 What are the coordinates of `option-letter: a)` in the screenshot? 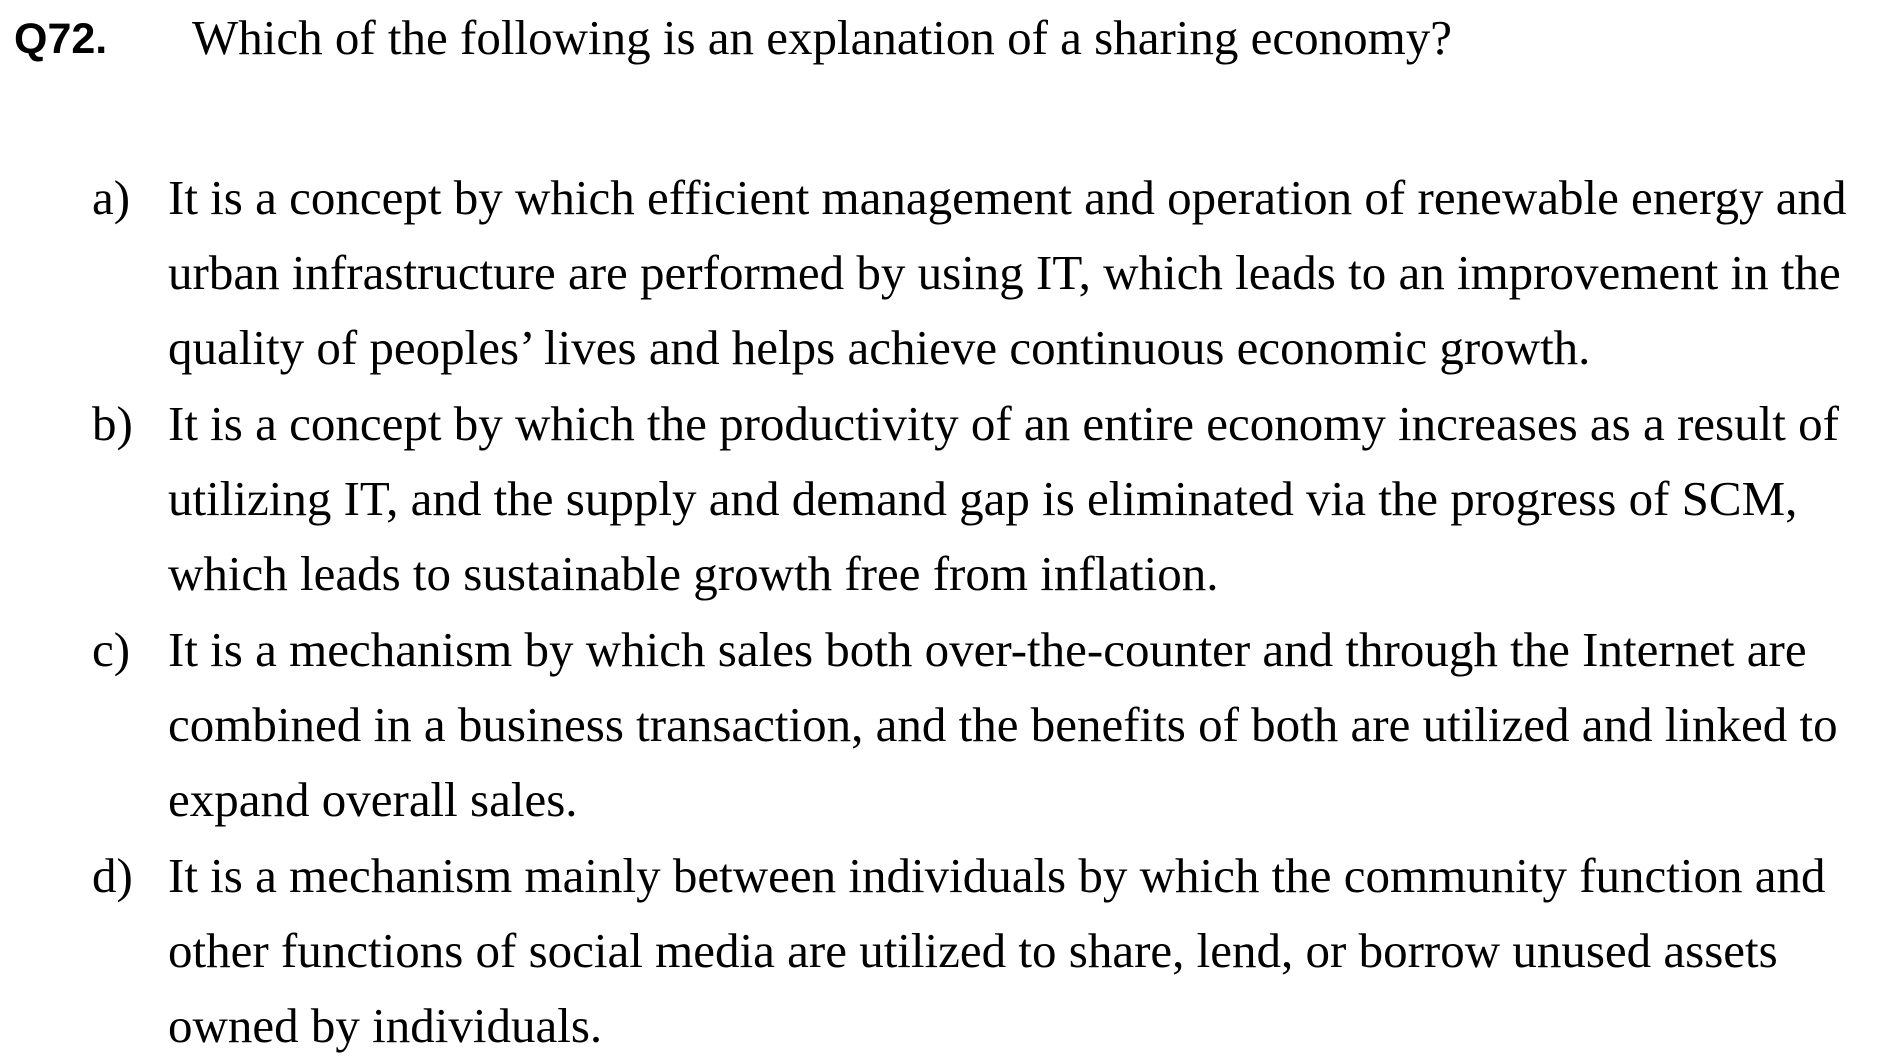 It's located at (111, 197).